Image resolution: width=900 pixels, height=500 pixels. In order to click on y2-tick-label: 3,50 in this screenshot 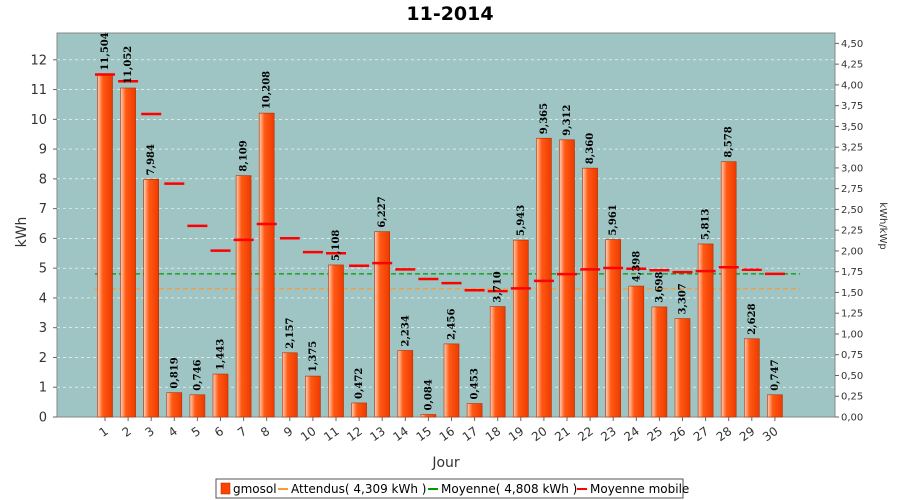, I will do `click(852, 127)`.